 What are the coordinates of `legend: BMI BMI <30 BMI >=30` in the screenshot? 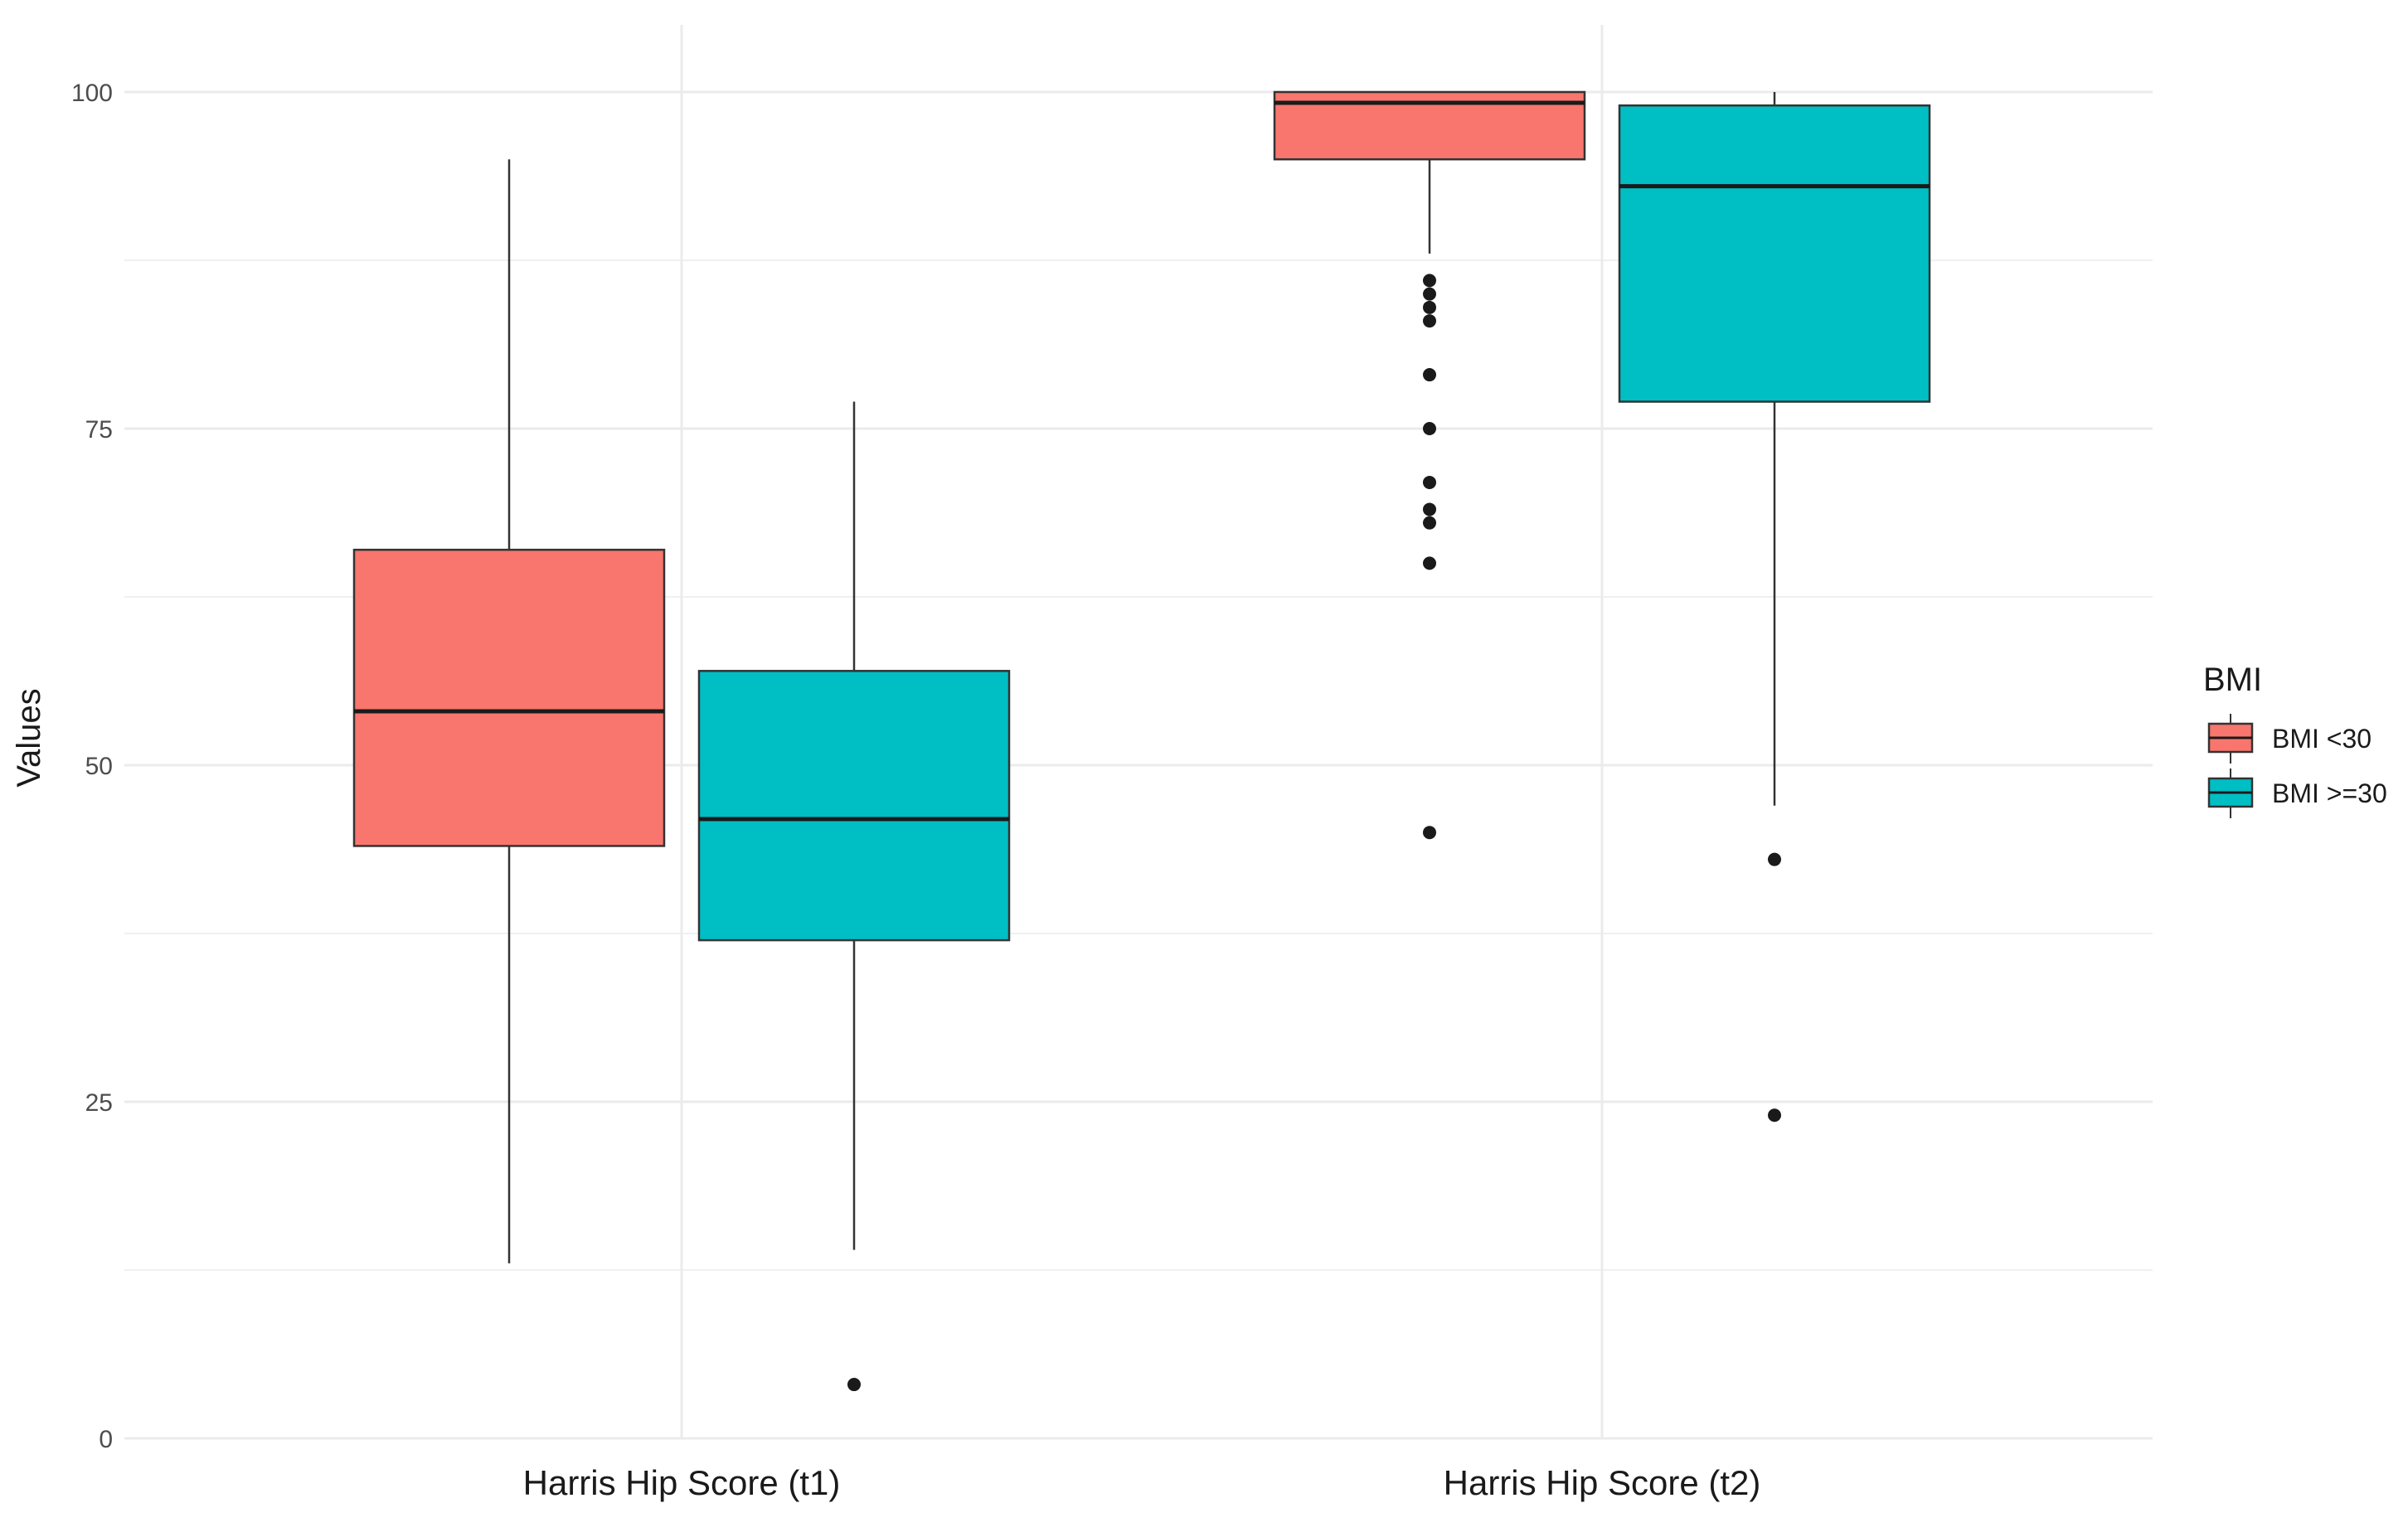 It's located at (2295, 740).